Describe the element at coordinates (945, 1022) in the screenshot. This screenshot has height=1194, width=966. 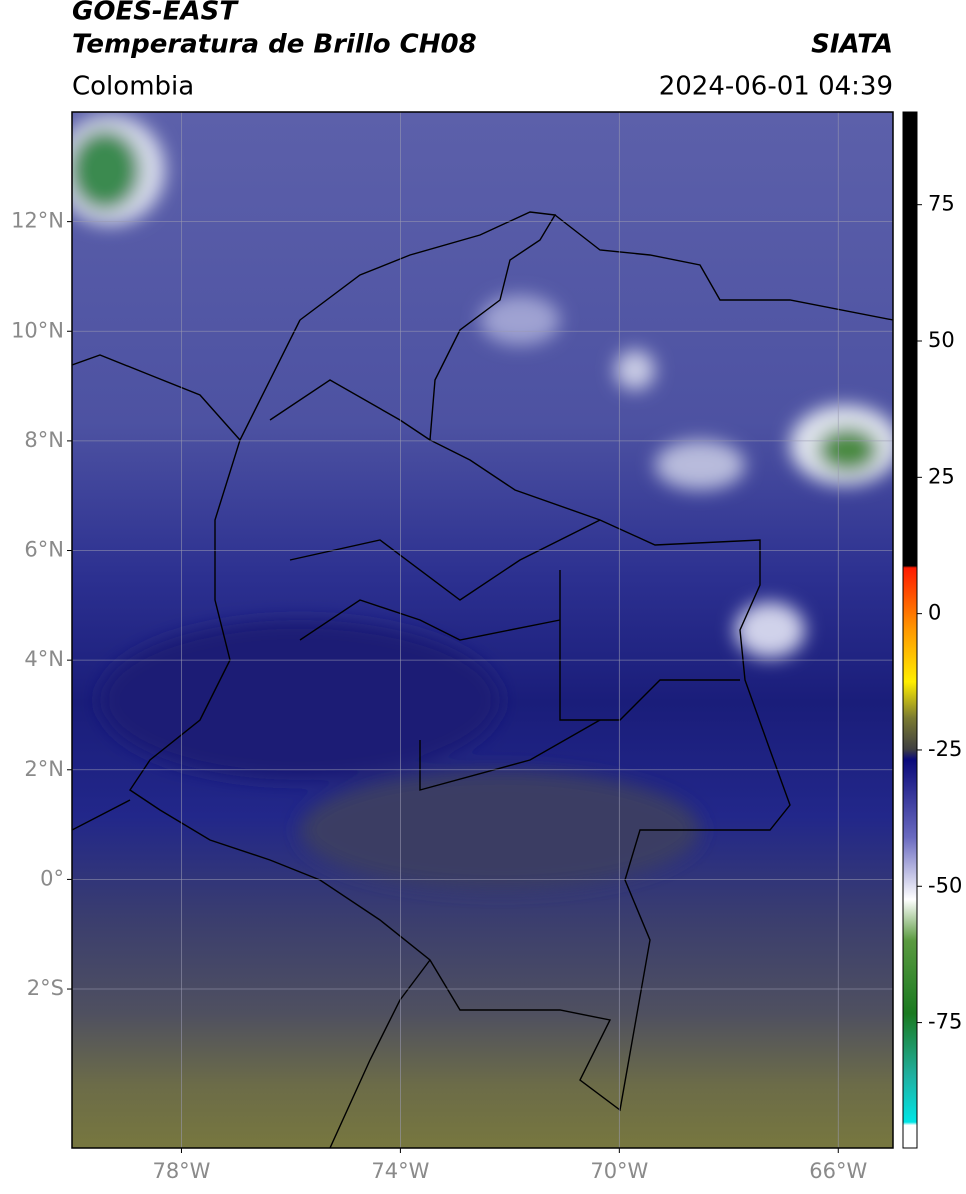
I see `colorbar-label: -75` at that location.